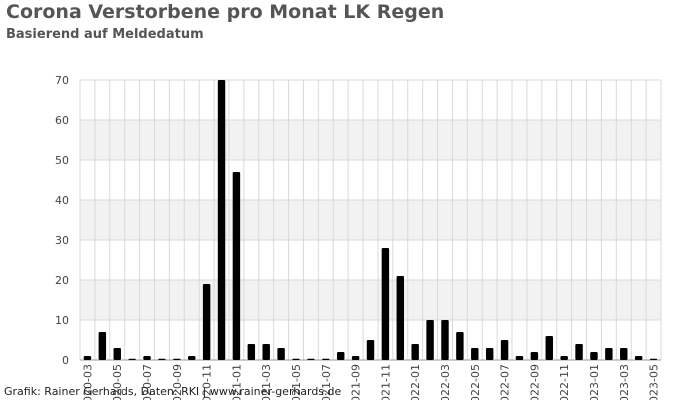 Image resolution: width=700 pixels, height=400 pixels. I want to click on x-tick-label: 2022-01, so click(415, 382).